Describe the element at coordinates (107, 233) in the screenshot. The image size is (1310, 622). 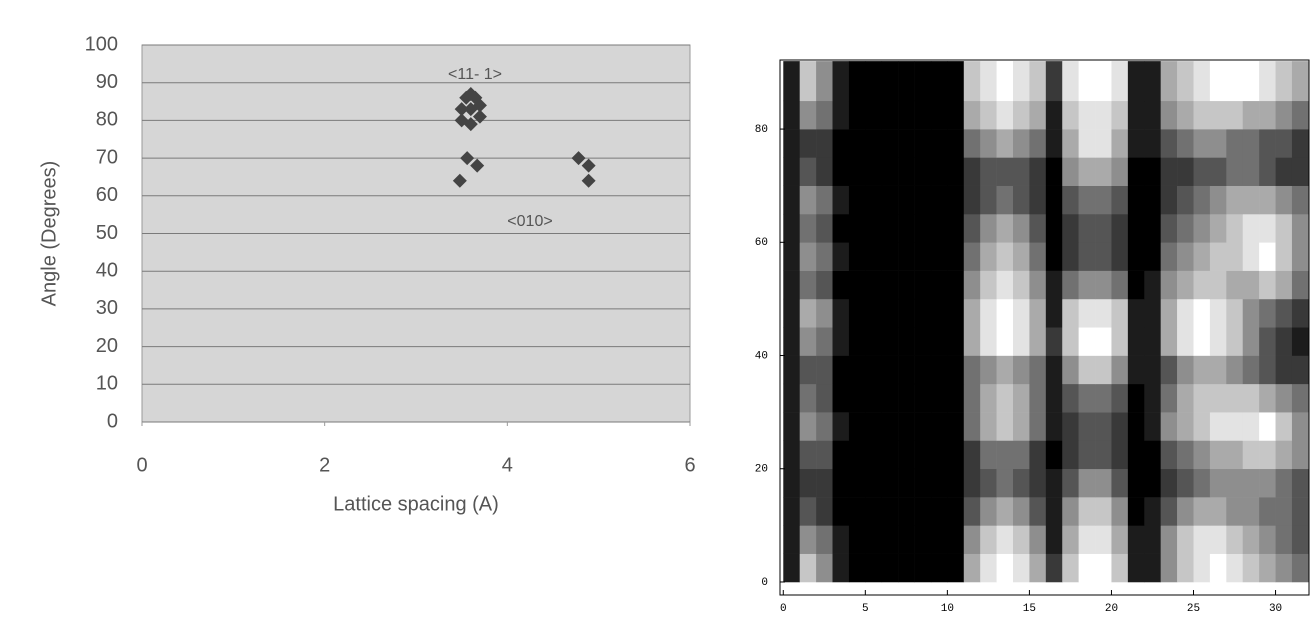
I see `y-tick-label: 50` at that location.